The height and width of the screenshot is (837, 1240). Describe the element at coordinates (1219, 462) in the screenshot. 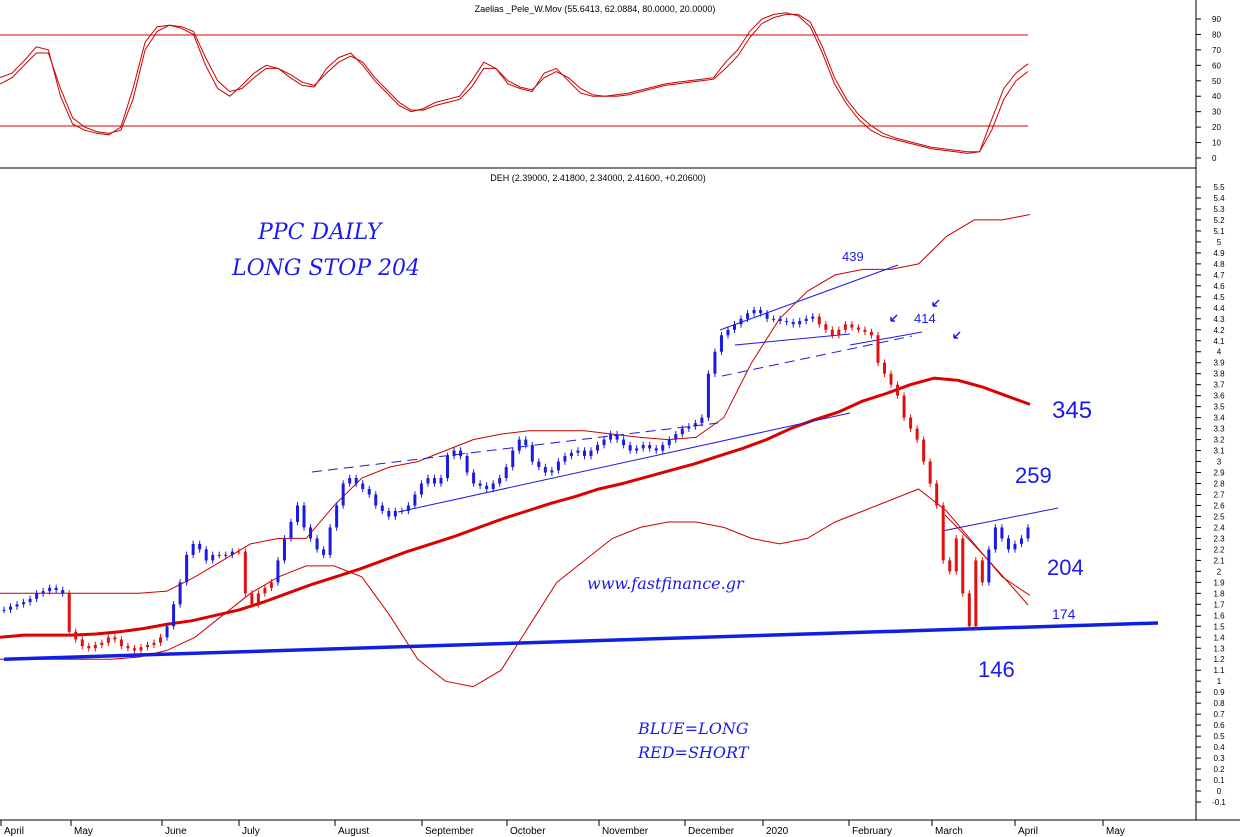

I see `price-tick-label: 3` at that location.